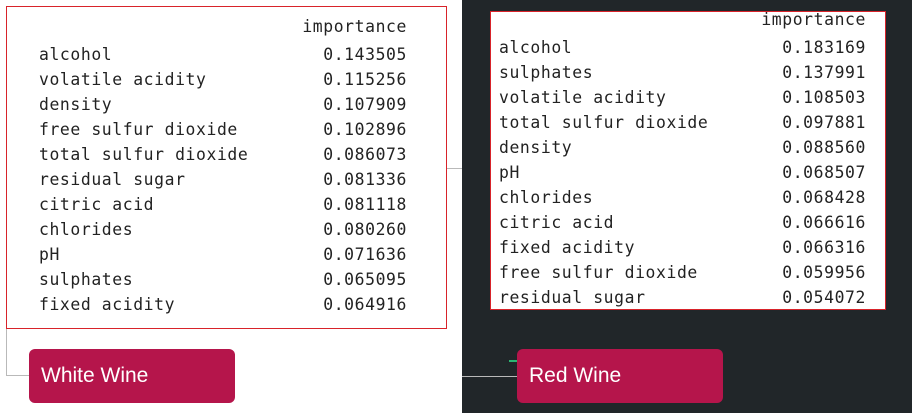 This screenshot has width=912, height=413. Describe the element at coordinates (824, 72) in the screenshot. I see `importance-value: 0.137991` at that location.